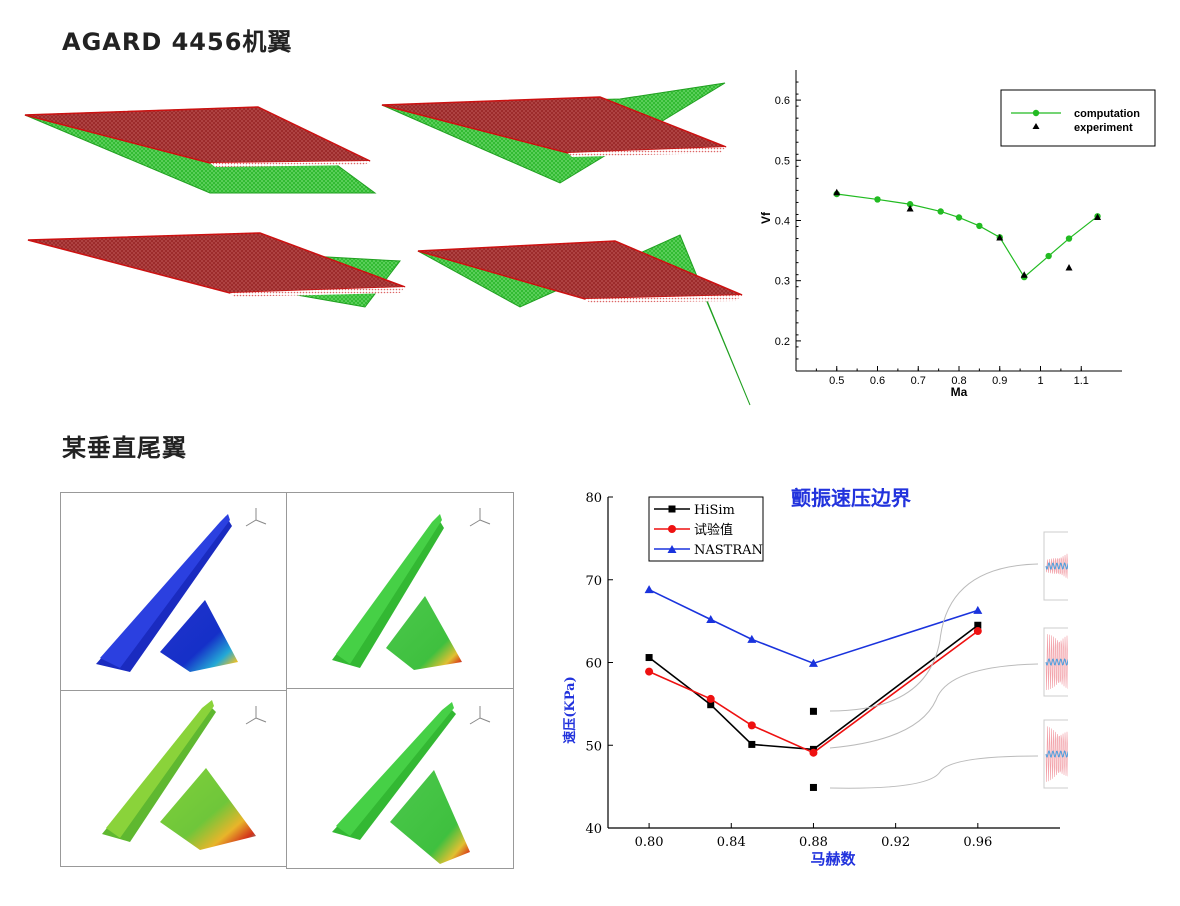 The width and height of the screenshot is (1180, 906). What do you see at coordinates (731, 842) in the screenshot?
I see `chart2-x-tick-label: 0.84` at bounding box center [731, 842].